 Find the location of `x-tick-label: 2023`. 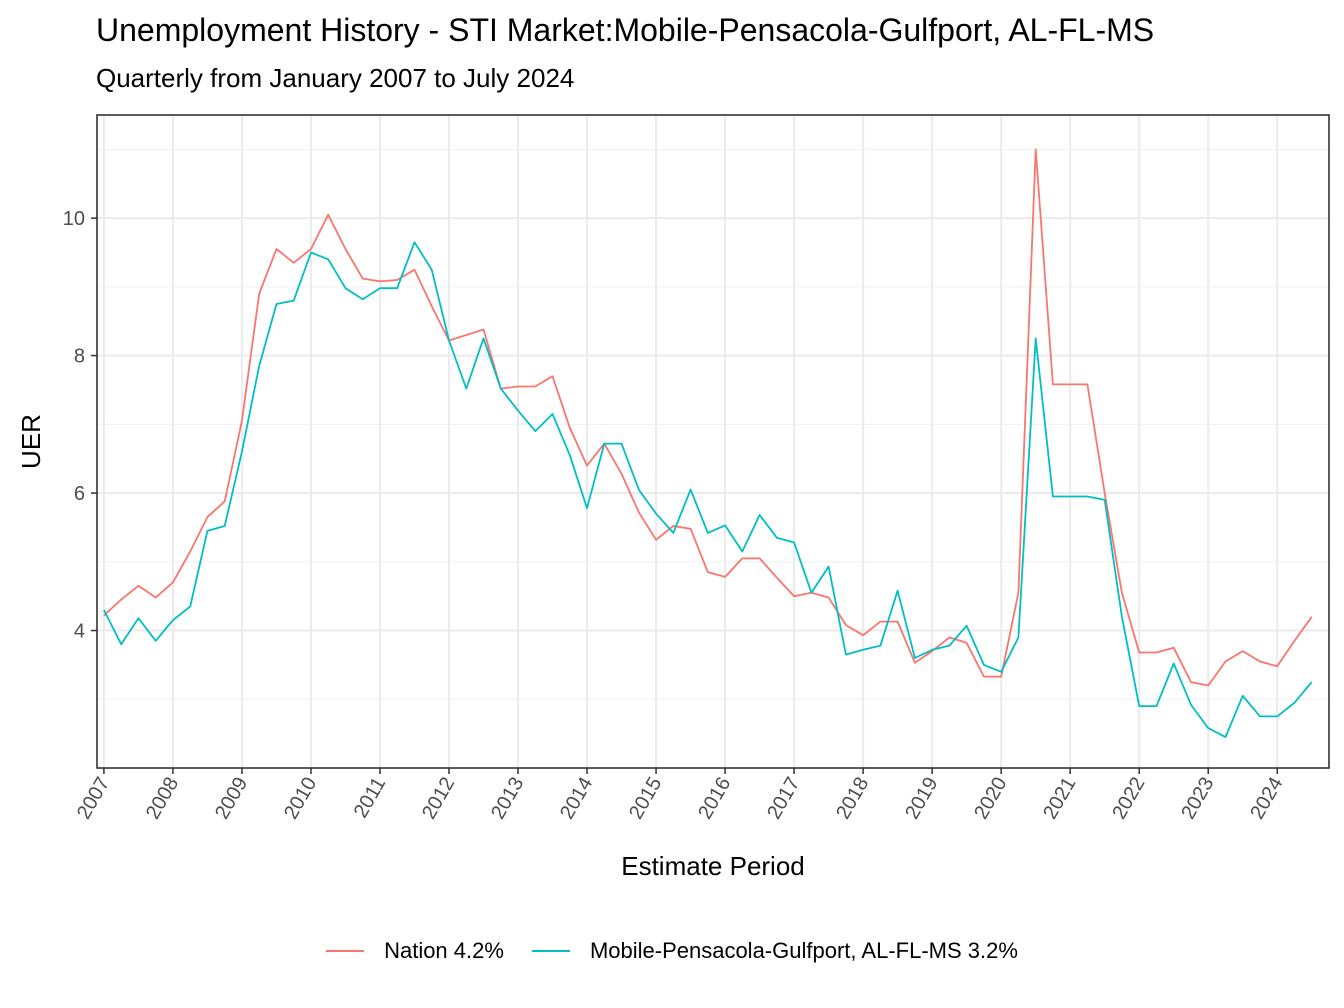

x-tick-label: 2023 is located at coordinates (1197, 799).